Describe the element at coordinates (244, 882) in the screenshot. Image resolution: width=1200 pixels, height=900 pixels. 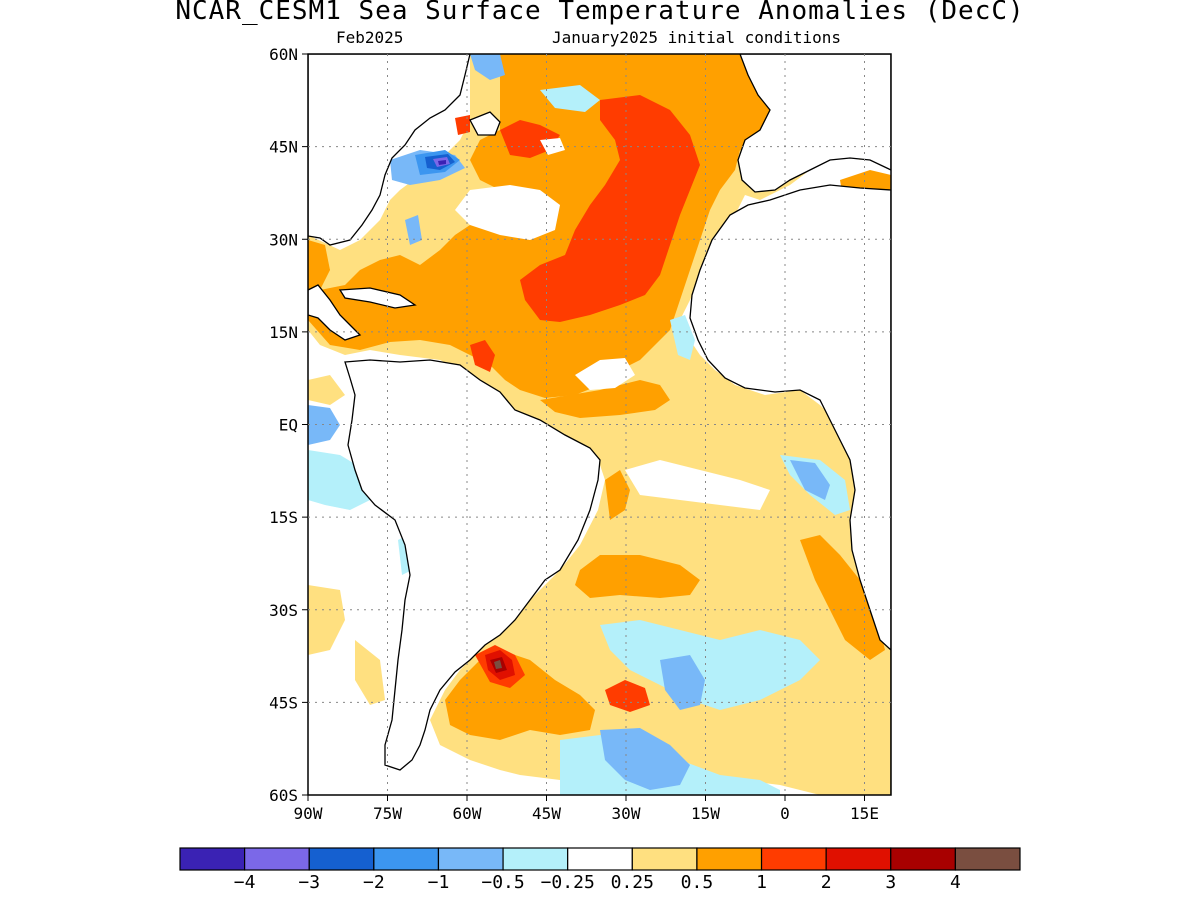
I see `colorbar-label: −4` at that location.